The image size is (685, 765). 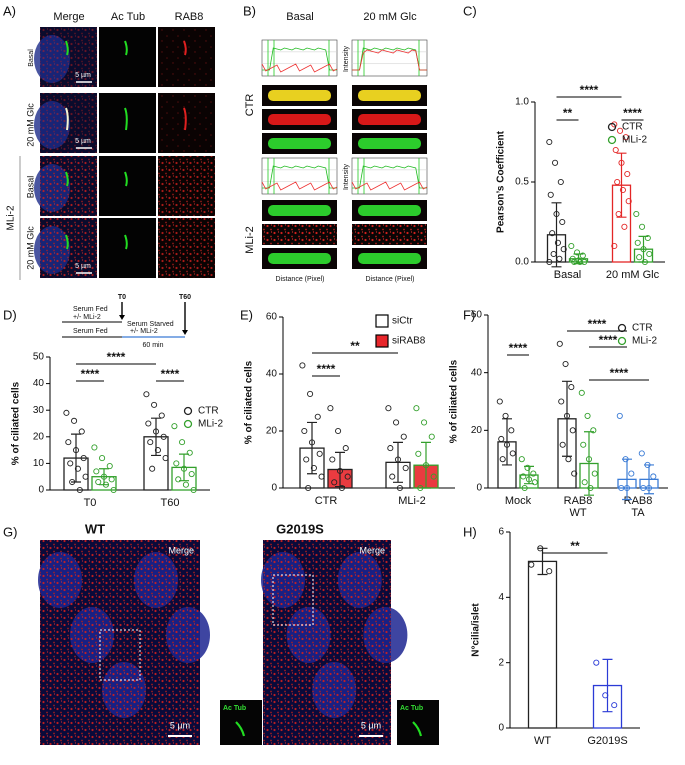 What do you see at coordinates (39, 436) in the screenshot?
I see `y-tick-label: 20` at bounding box center [39, 436].